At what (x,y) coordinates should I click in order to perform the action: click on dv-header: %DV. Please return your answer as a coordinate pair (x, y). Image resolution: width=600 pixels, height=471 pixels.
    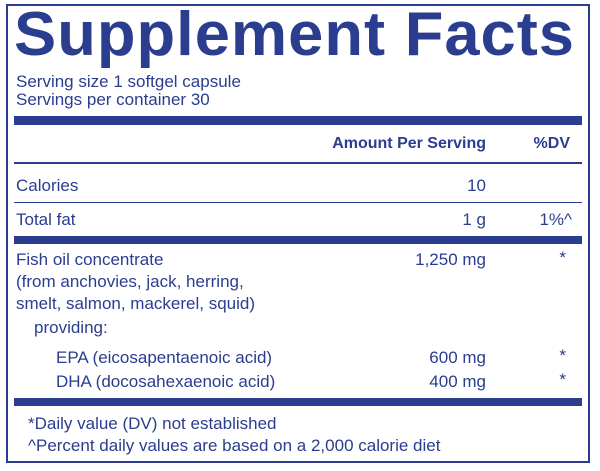
    Looking at the image, I should click on (551, 143).